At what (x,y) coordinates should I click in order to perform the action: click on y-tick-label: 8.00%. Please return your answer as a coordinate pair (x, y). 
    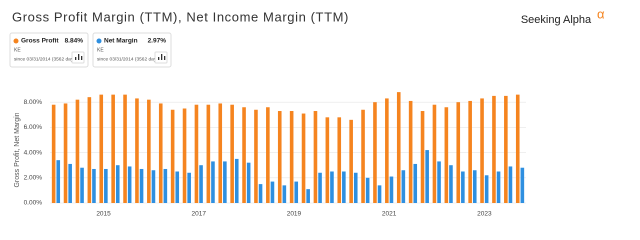
    Looking at the image, I should click on (33, 102).